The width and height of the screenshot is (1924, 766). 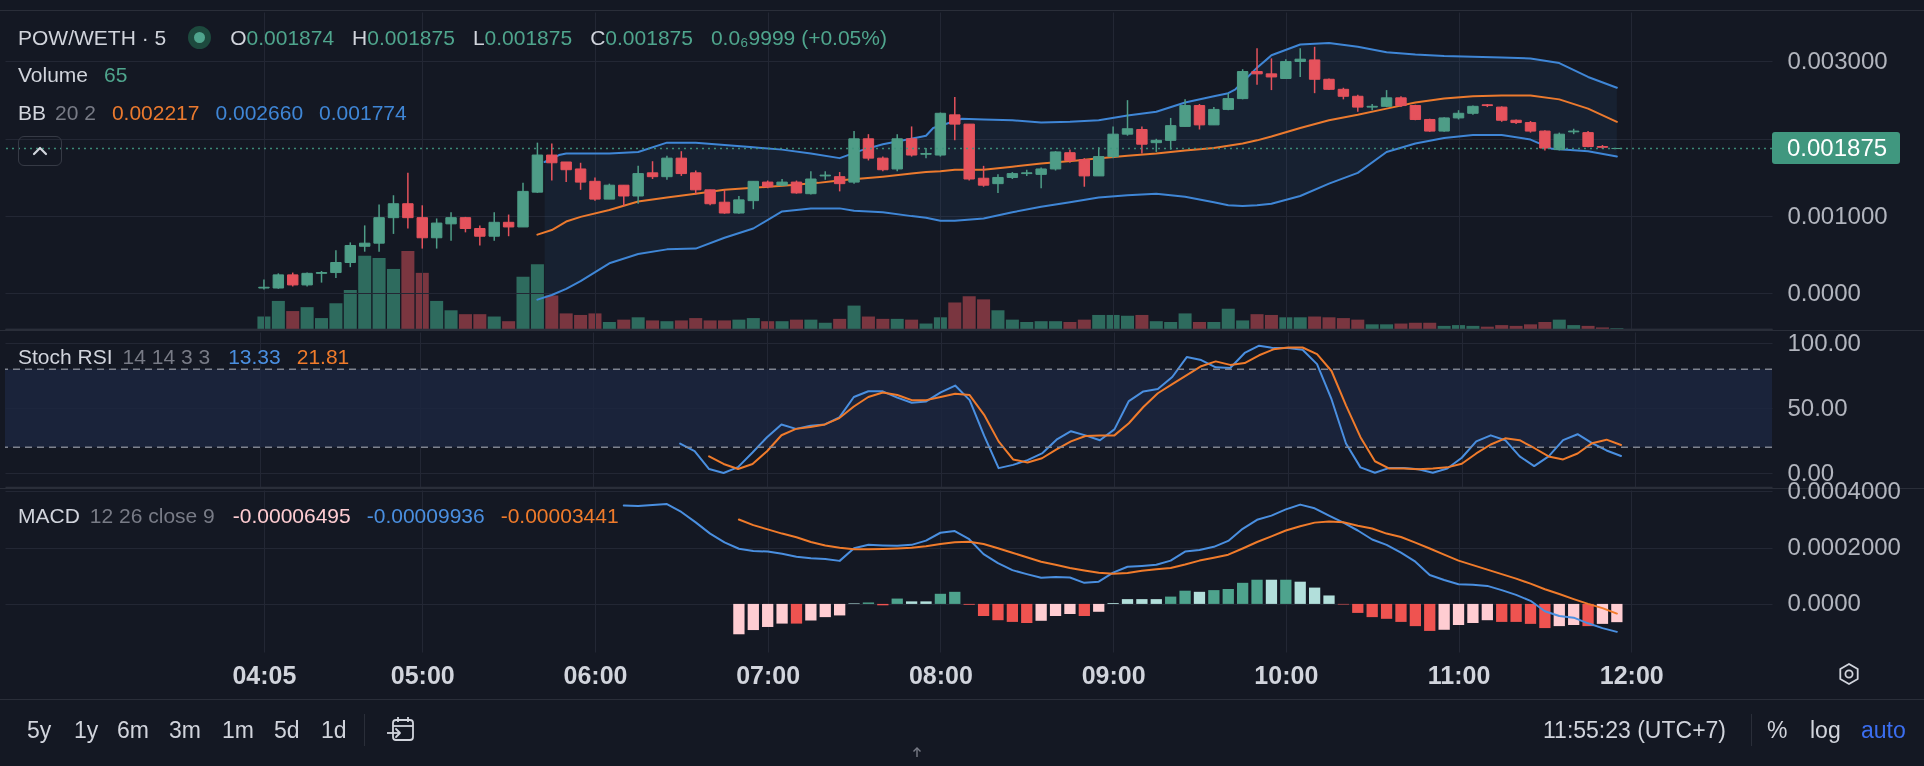 What do you see at coordinates (65, 357) in the screenshot?
I see `text: Stoch RSI` at bounding box center [65, 357].